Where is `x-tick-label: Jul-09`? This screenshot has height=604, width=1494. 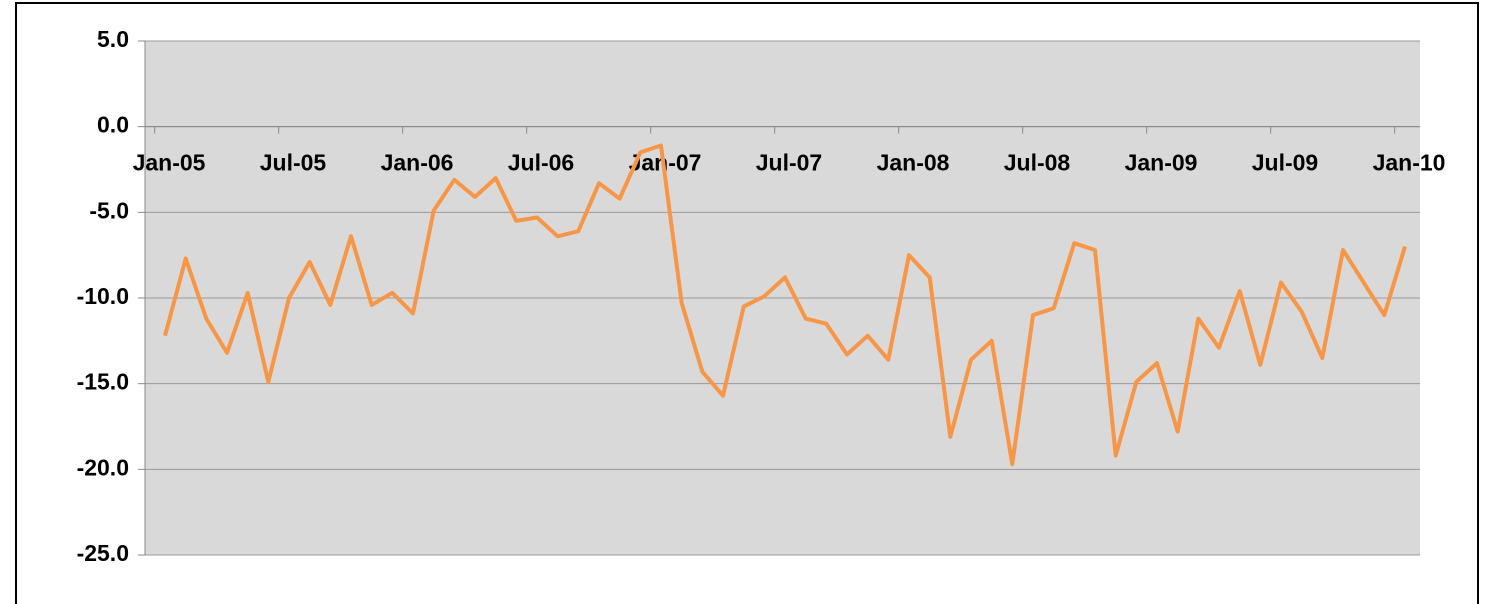 x-tick-label: Jul-09 is located at coordinates (1285, 163).